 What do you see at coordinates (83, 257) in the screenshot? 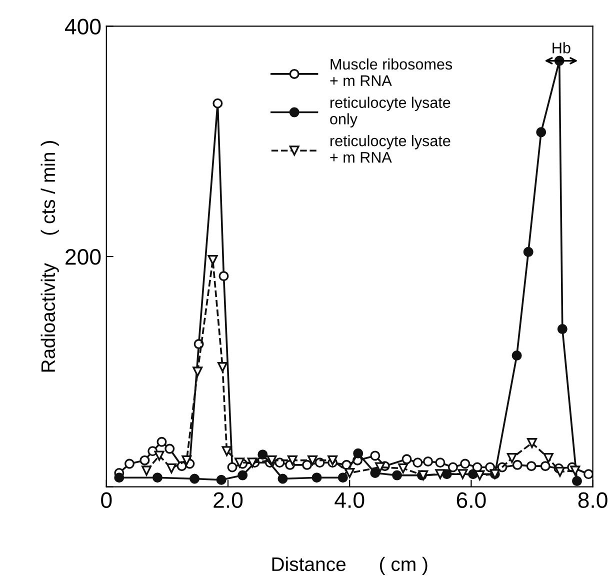
I see `y-tick-label: 200` at bounding box center [83, 257].